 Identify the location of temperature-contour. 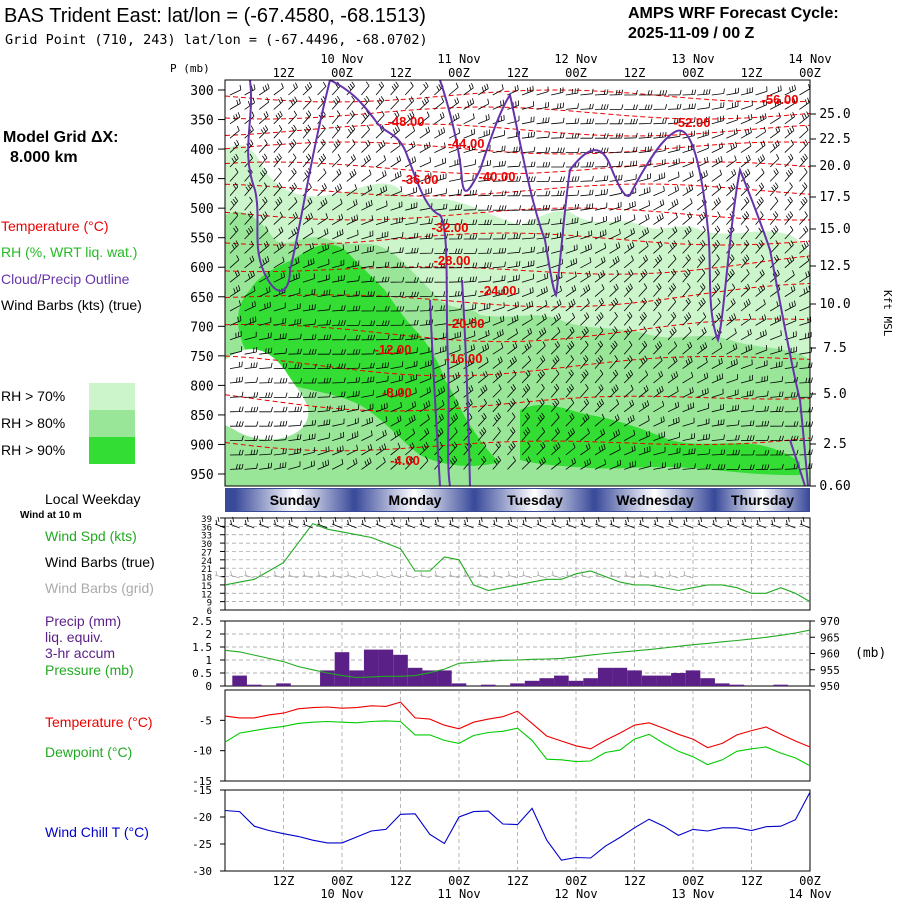
(517, 168).